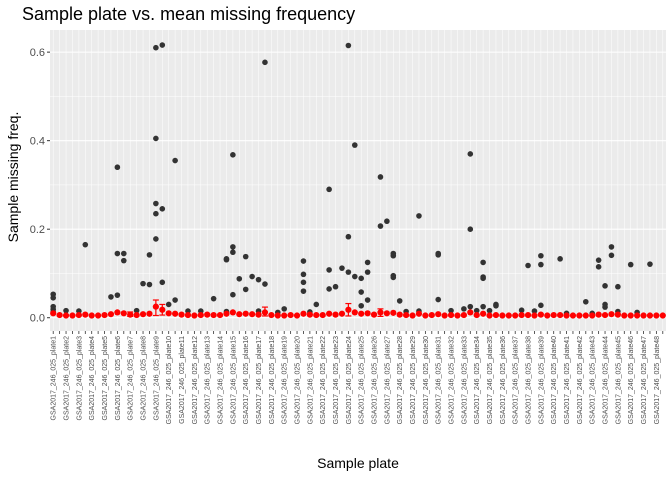  Describe the element at coordinates (593, 380) in the screenshot. I see `x-tick-label: GSA2017_246_025_plate43` at that location.